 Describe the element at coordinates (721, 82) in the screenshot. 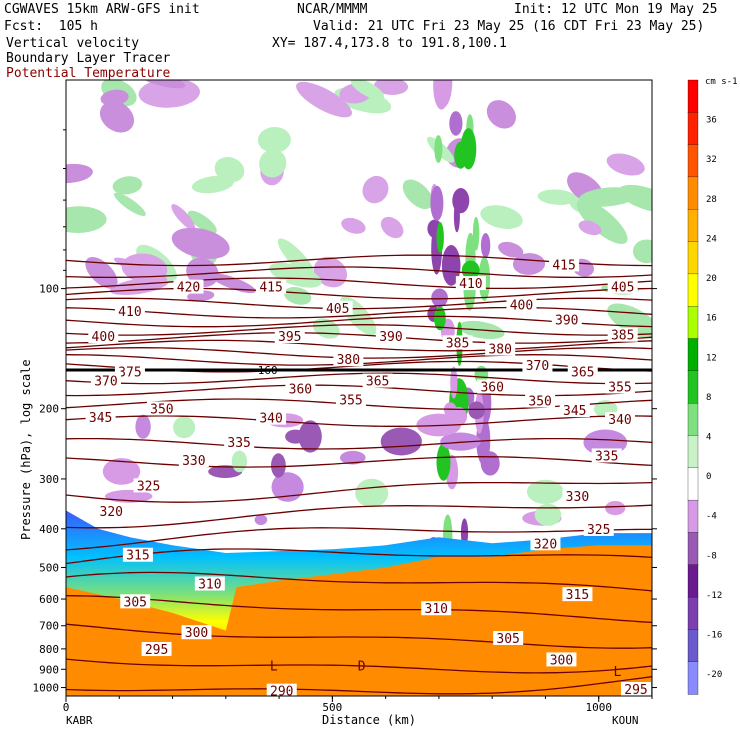

I see `colorbar-units: cm s-1` at that location.